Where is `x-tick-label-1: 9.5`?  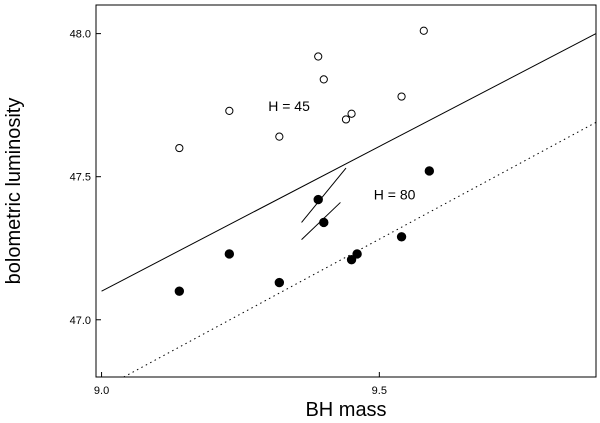 x-tick-label-1: 9.5 is located at coordinates (379, 391).